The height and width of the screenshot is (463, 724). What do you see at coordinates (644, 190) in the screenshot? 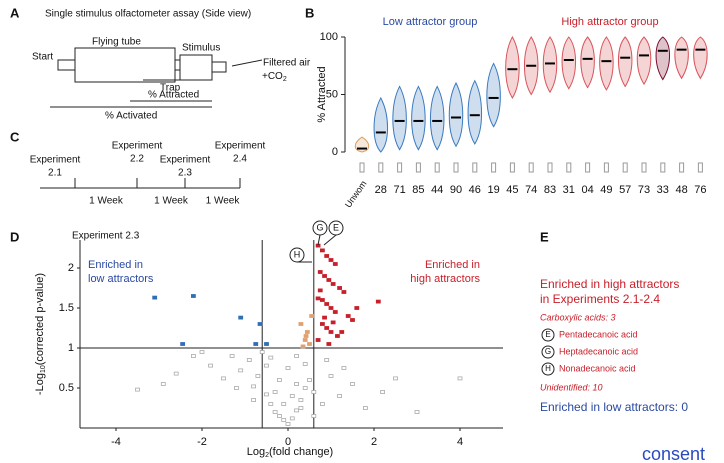
I see `x-tick-label: 73` at bounding box center [644, 190].